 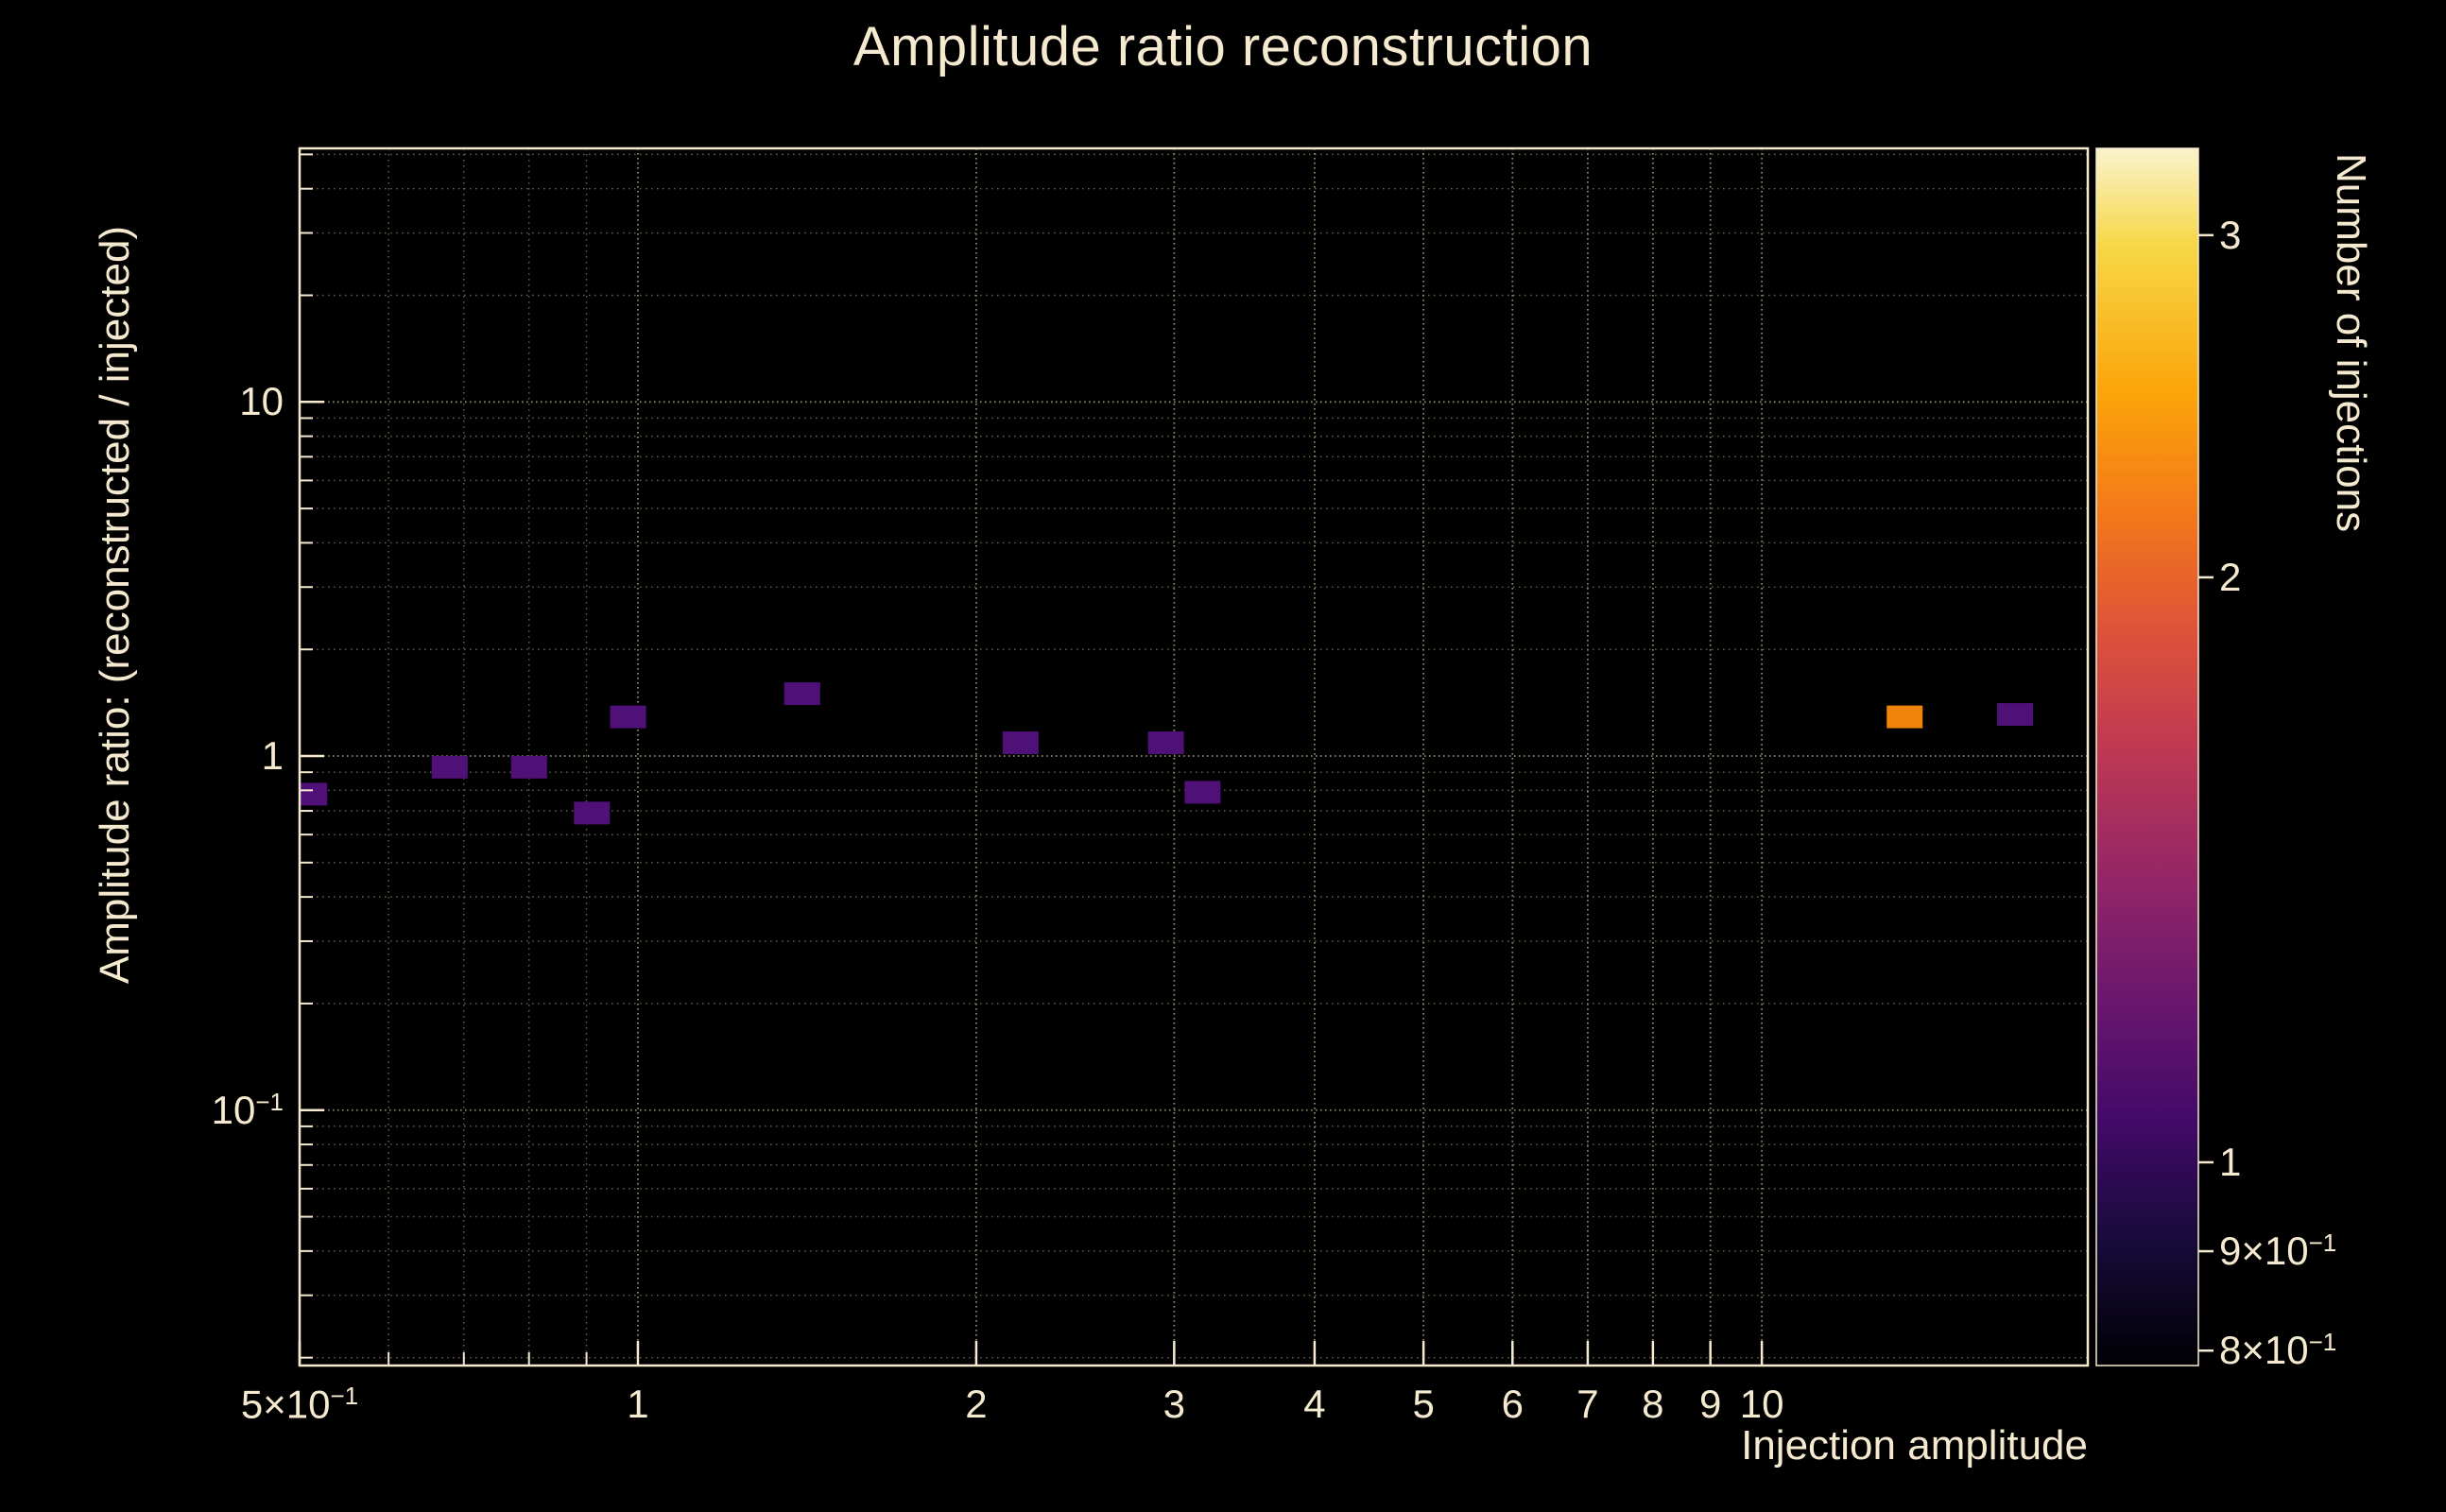 I want to click on x-tick-label: 10, so click(x=1761, y=1404).